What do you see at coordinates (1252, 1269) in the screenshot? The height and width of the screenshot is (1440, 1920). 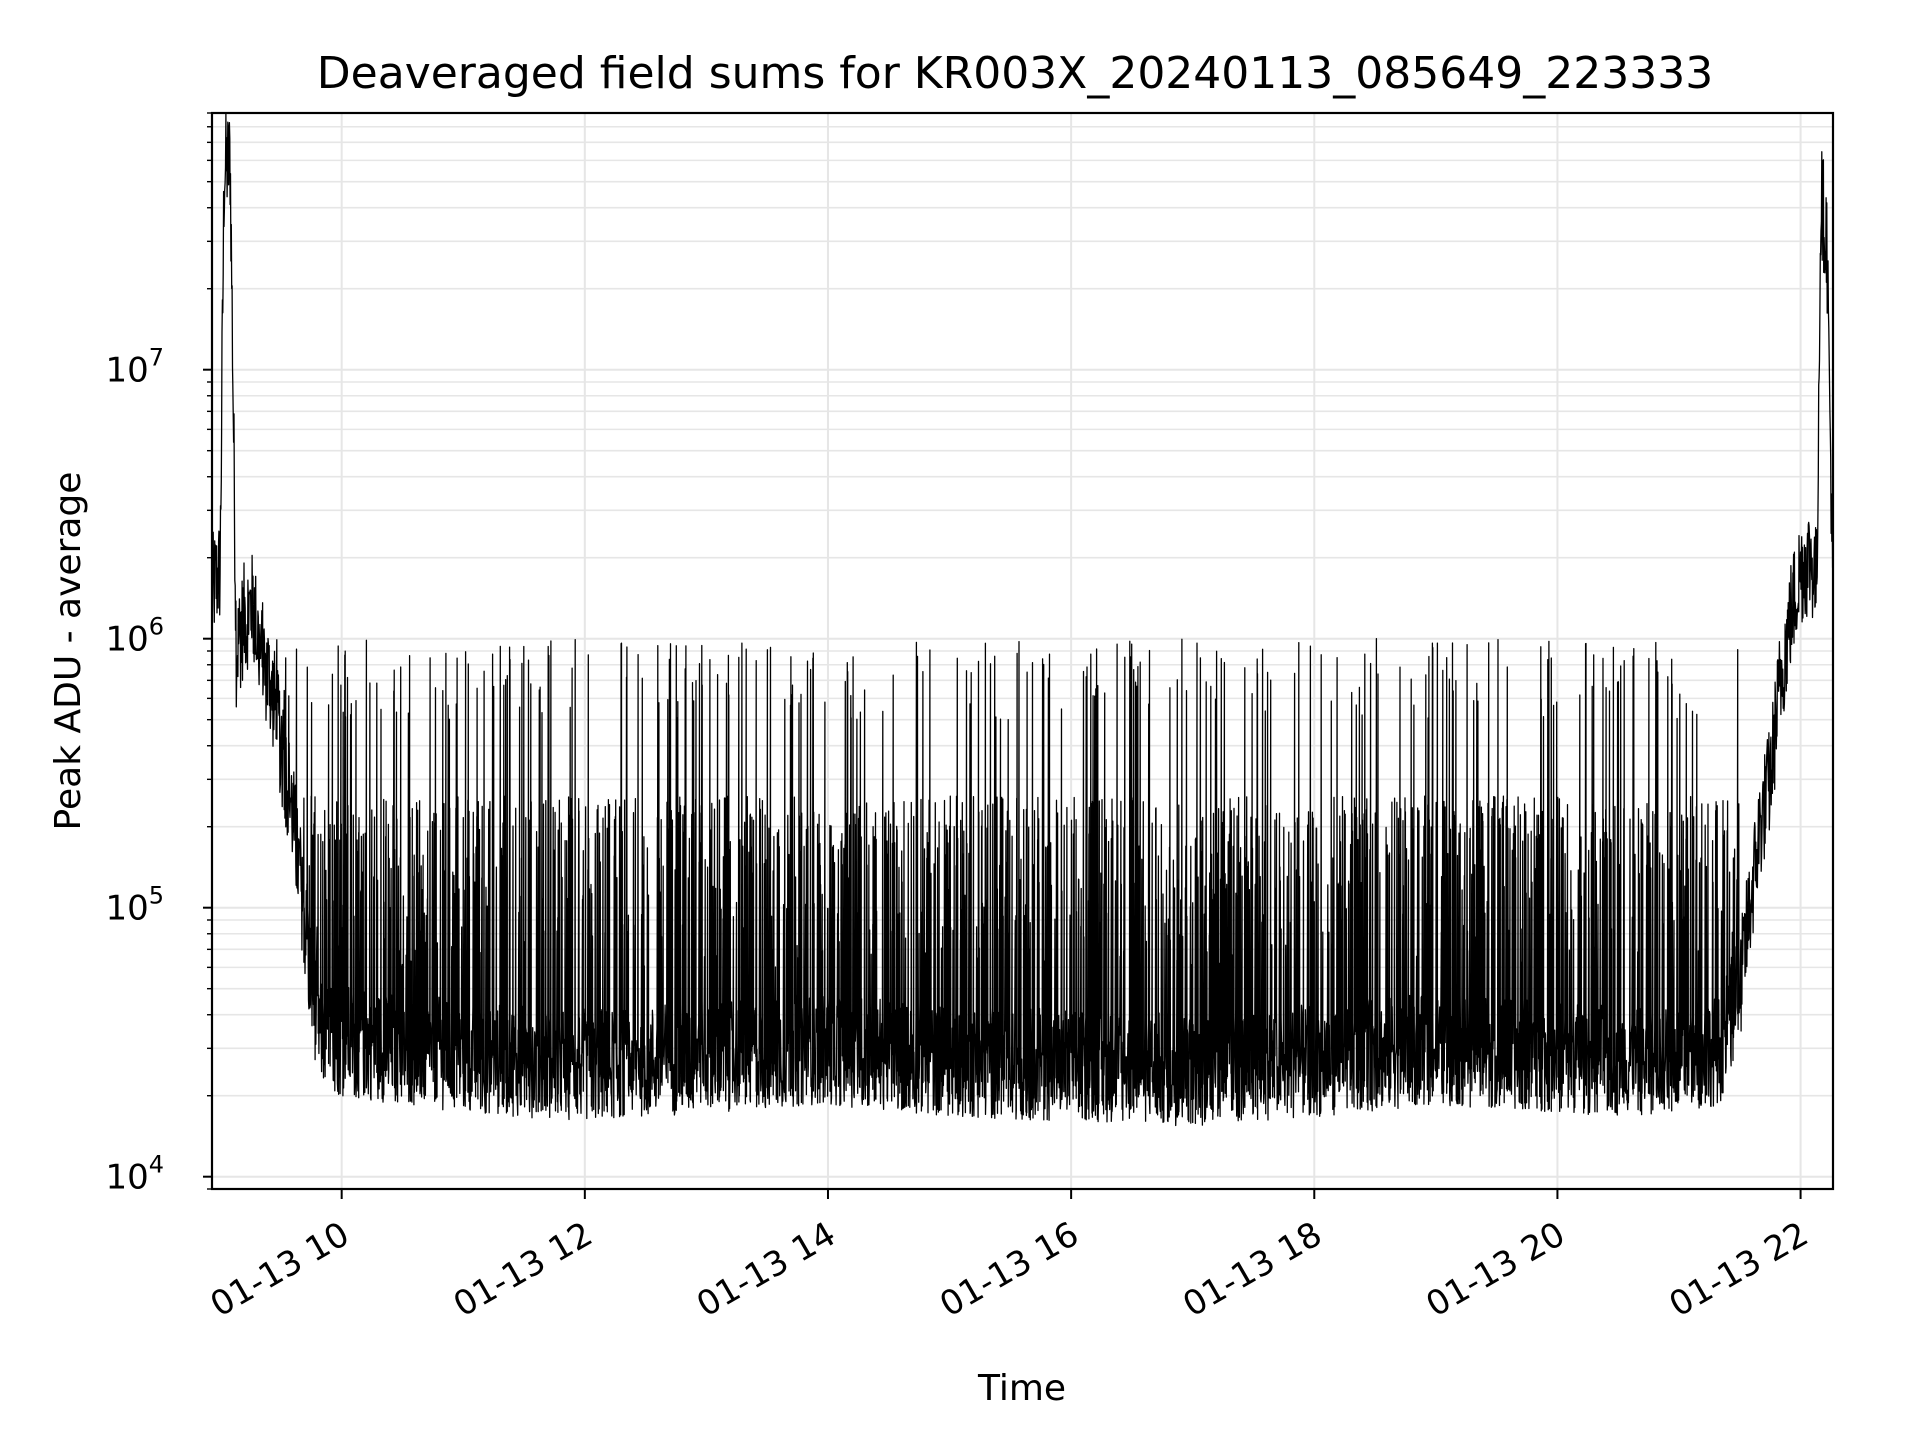 I see `x-tick-label: 01-13 18` at bounding box center [1252, 1269].